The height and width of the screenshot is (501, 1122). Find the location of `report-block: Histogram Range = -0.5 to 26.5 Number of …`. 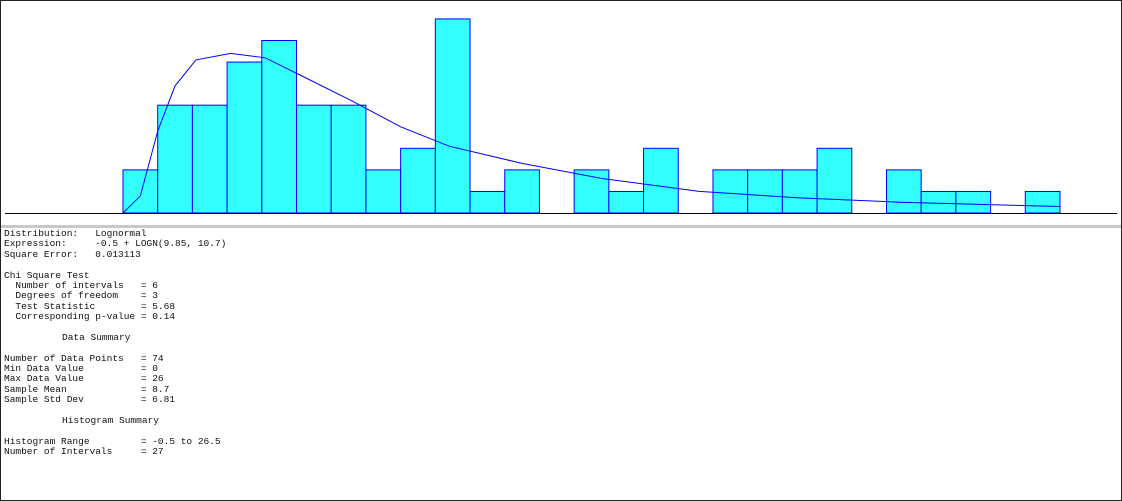

report-block: Histogram Range = -0.5 to 26.5 Number of … is located at coordinates (115, 446).